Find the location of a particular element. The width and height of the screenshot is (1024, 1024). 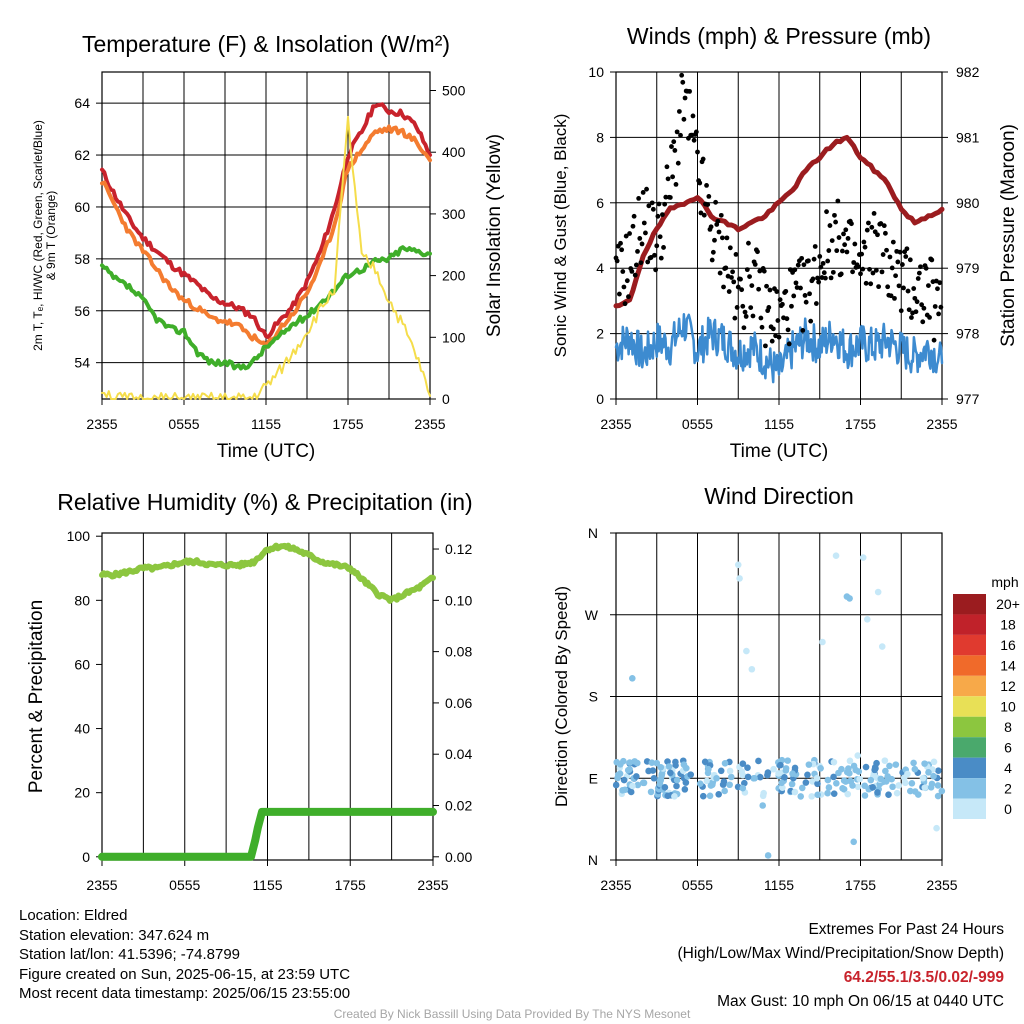

colorbar-label: 20+ is located at coordinates (1008, 604).